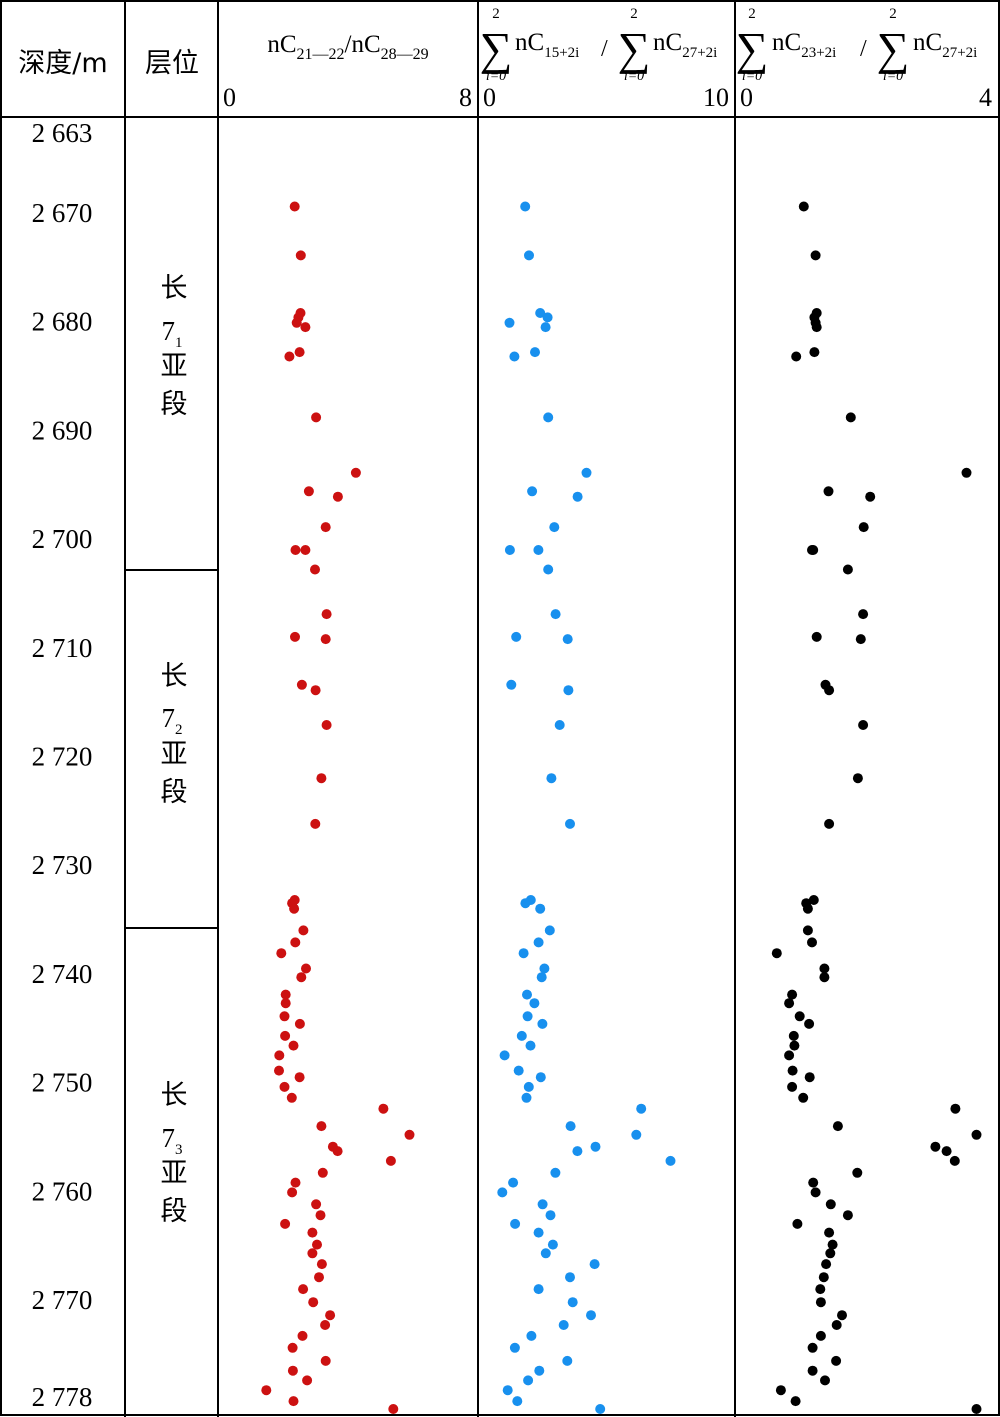 This screenshot has width=1000, height=1417. Describe the element at coordinates (62, 648) in the screenshot. I see `depth-tick-label: 2 710` at that location.